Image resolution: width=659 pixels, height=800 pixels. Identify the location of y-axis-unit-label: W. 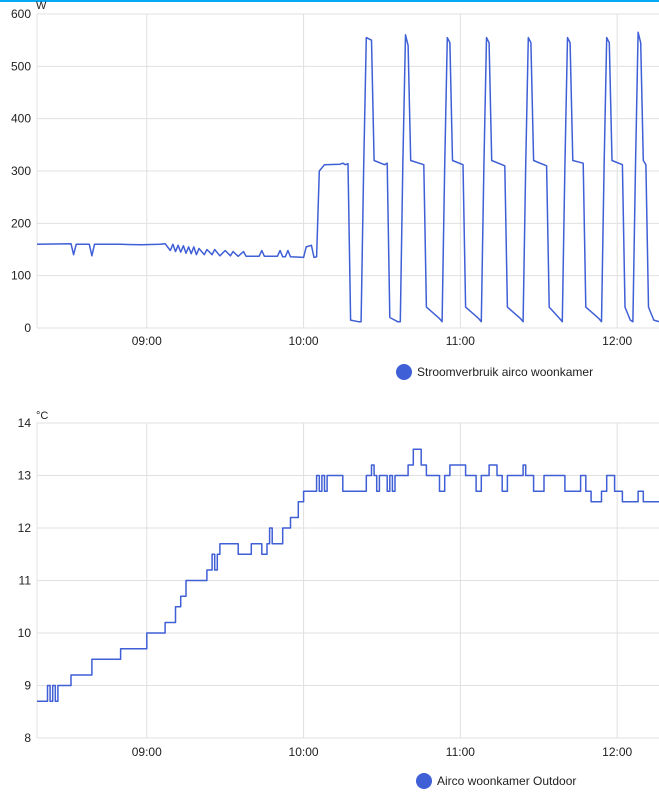
(41, 6).